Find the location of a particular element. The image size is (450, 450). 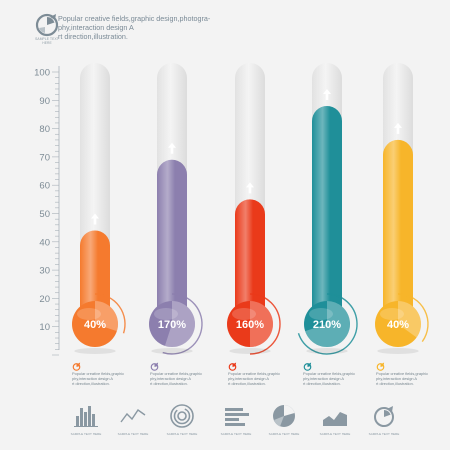

y-tick-label: 30 is located at coordinates (44, 271).